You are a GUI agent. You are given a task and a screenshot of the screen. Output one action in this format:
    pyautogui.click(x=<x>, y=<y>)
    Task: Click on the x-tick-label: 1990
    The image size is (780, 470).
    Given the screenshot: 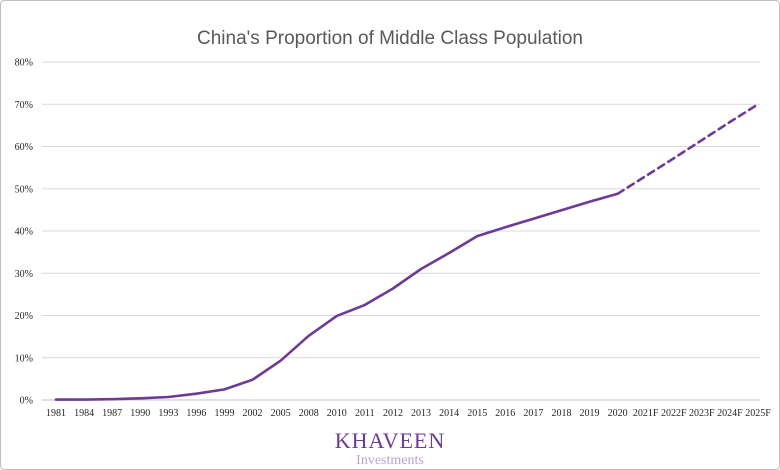 What is the action you would take?
    pyautogui.click(x=140, y=413)
    